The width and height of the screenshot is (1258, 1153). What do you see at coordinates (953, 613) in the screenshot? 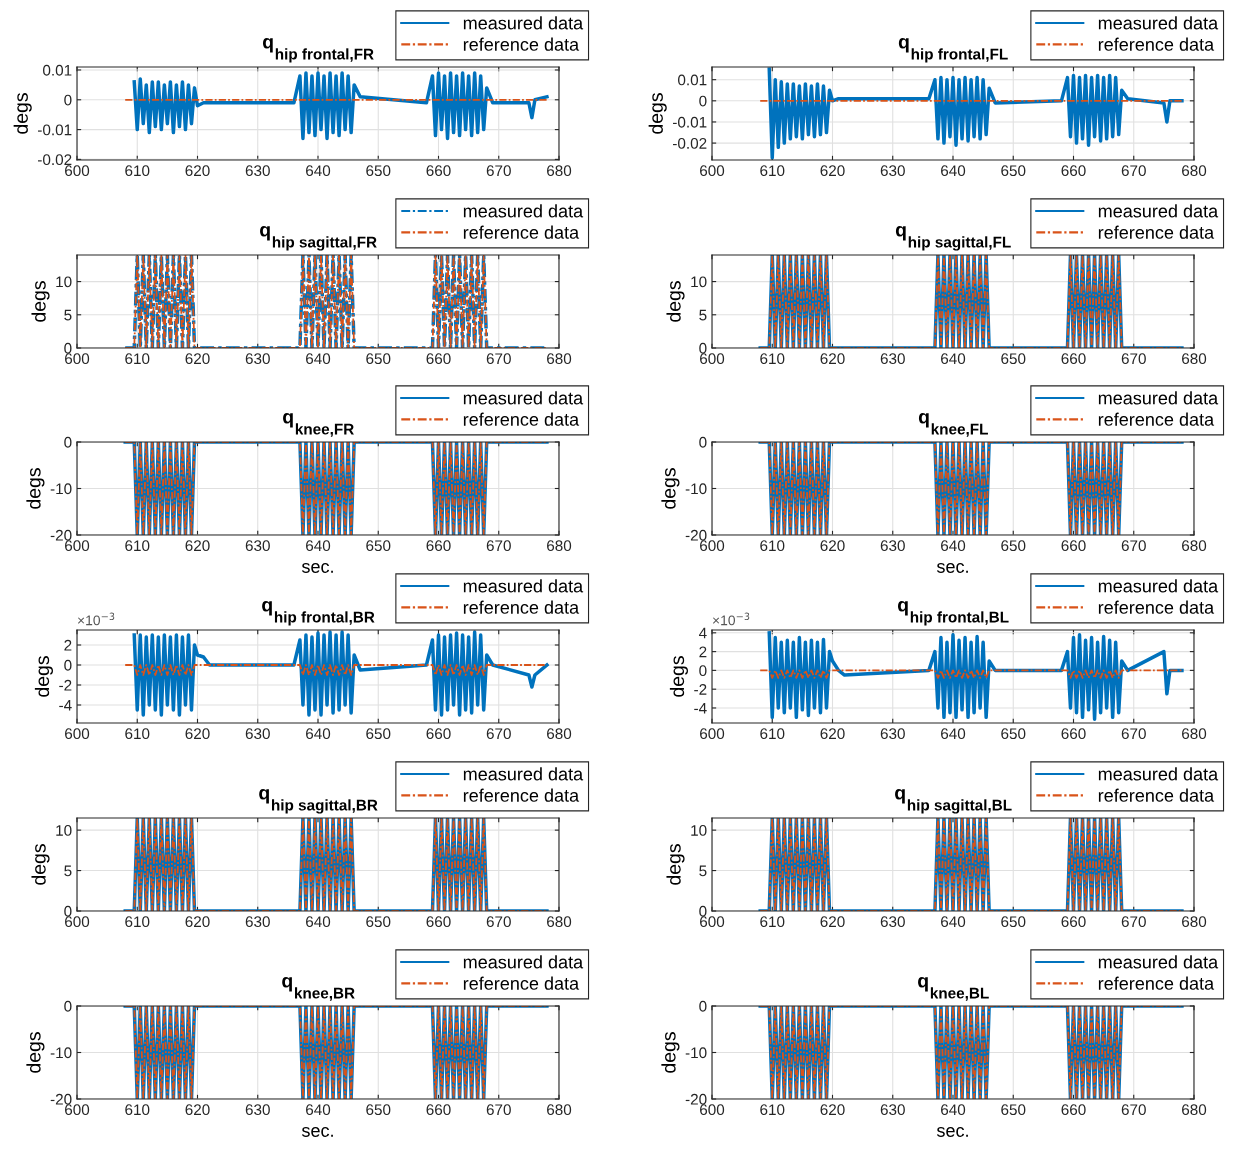
I see `chart-title: qhip frontal,BL` at bounding box center [953, 613].